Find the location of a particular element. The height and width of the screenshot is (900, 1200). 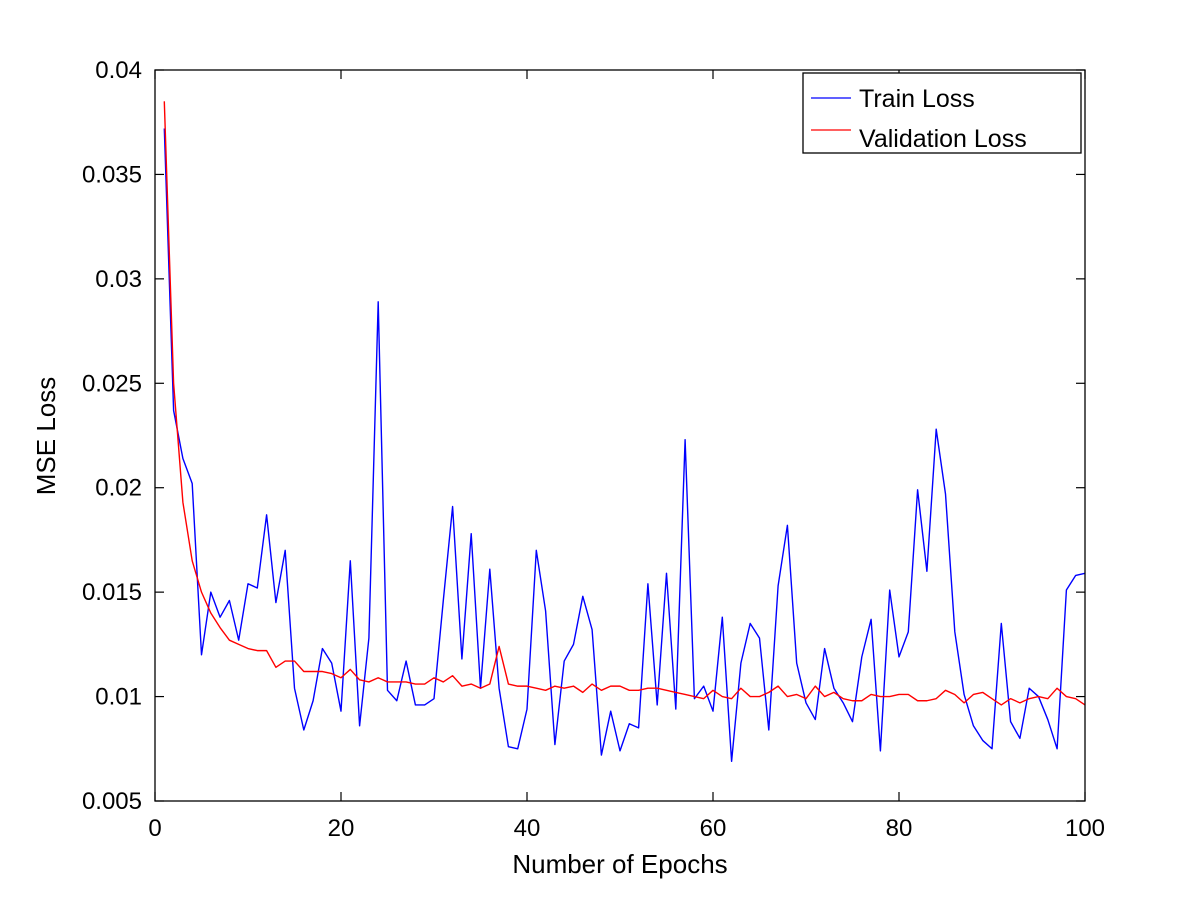

y-tick-label: 0.04 is located at coordinates (118, 70).